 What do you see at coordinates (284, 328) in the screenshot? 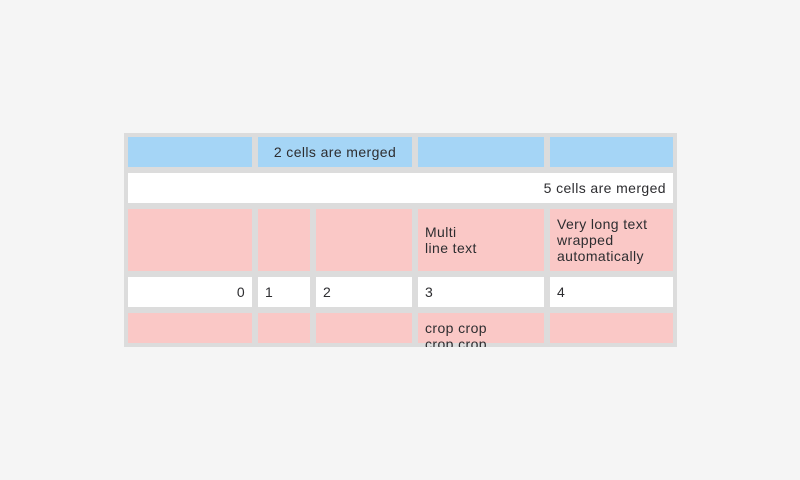
I see `pink-cell-r5c2` at bounding box center [284, 328].